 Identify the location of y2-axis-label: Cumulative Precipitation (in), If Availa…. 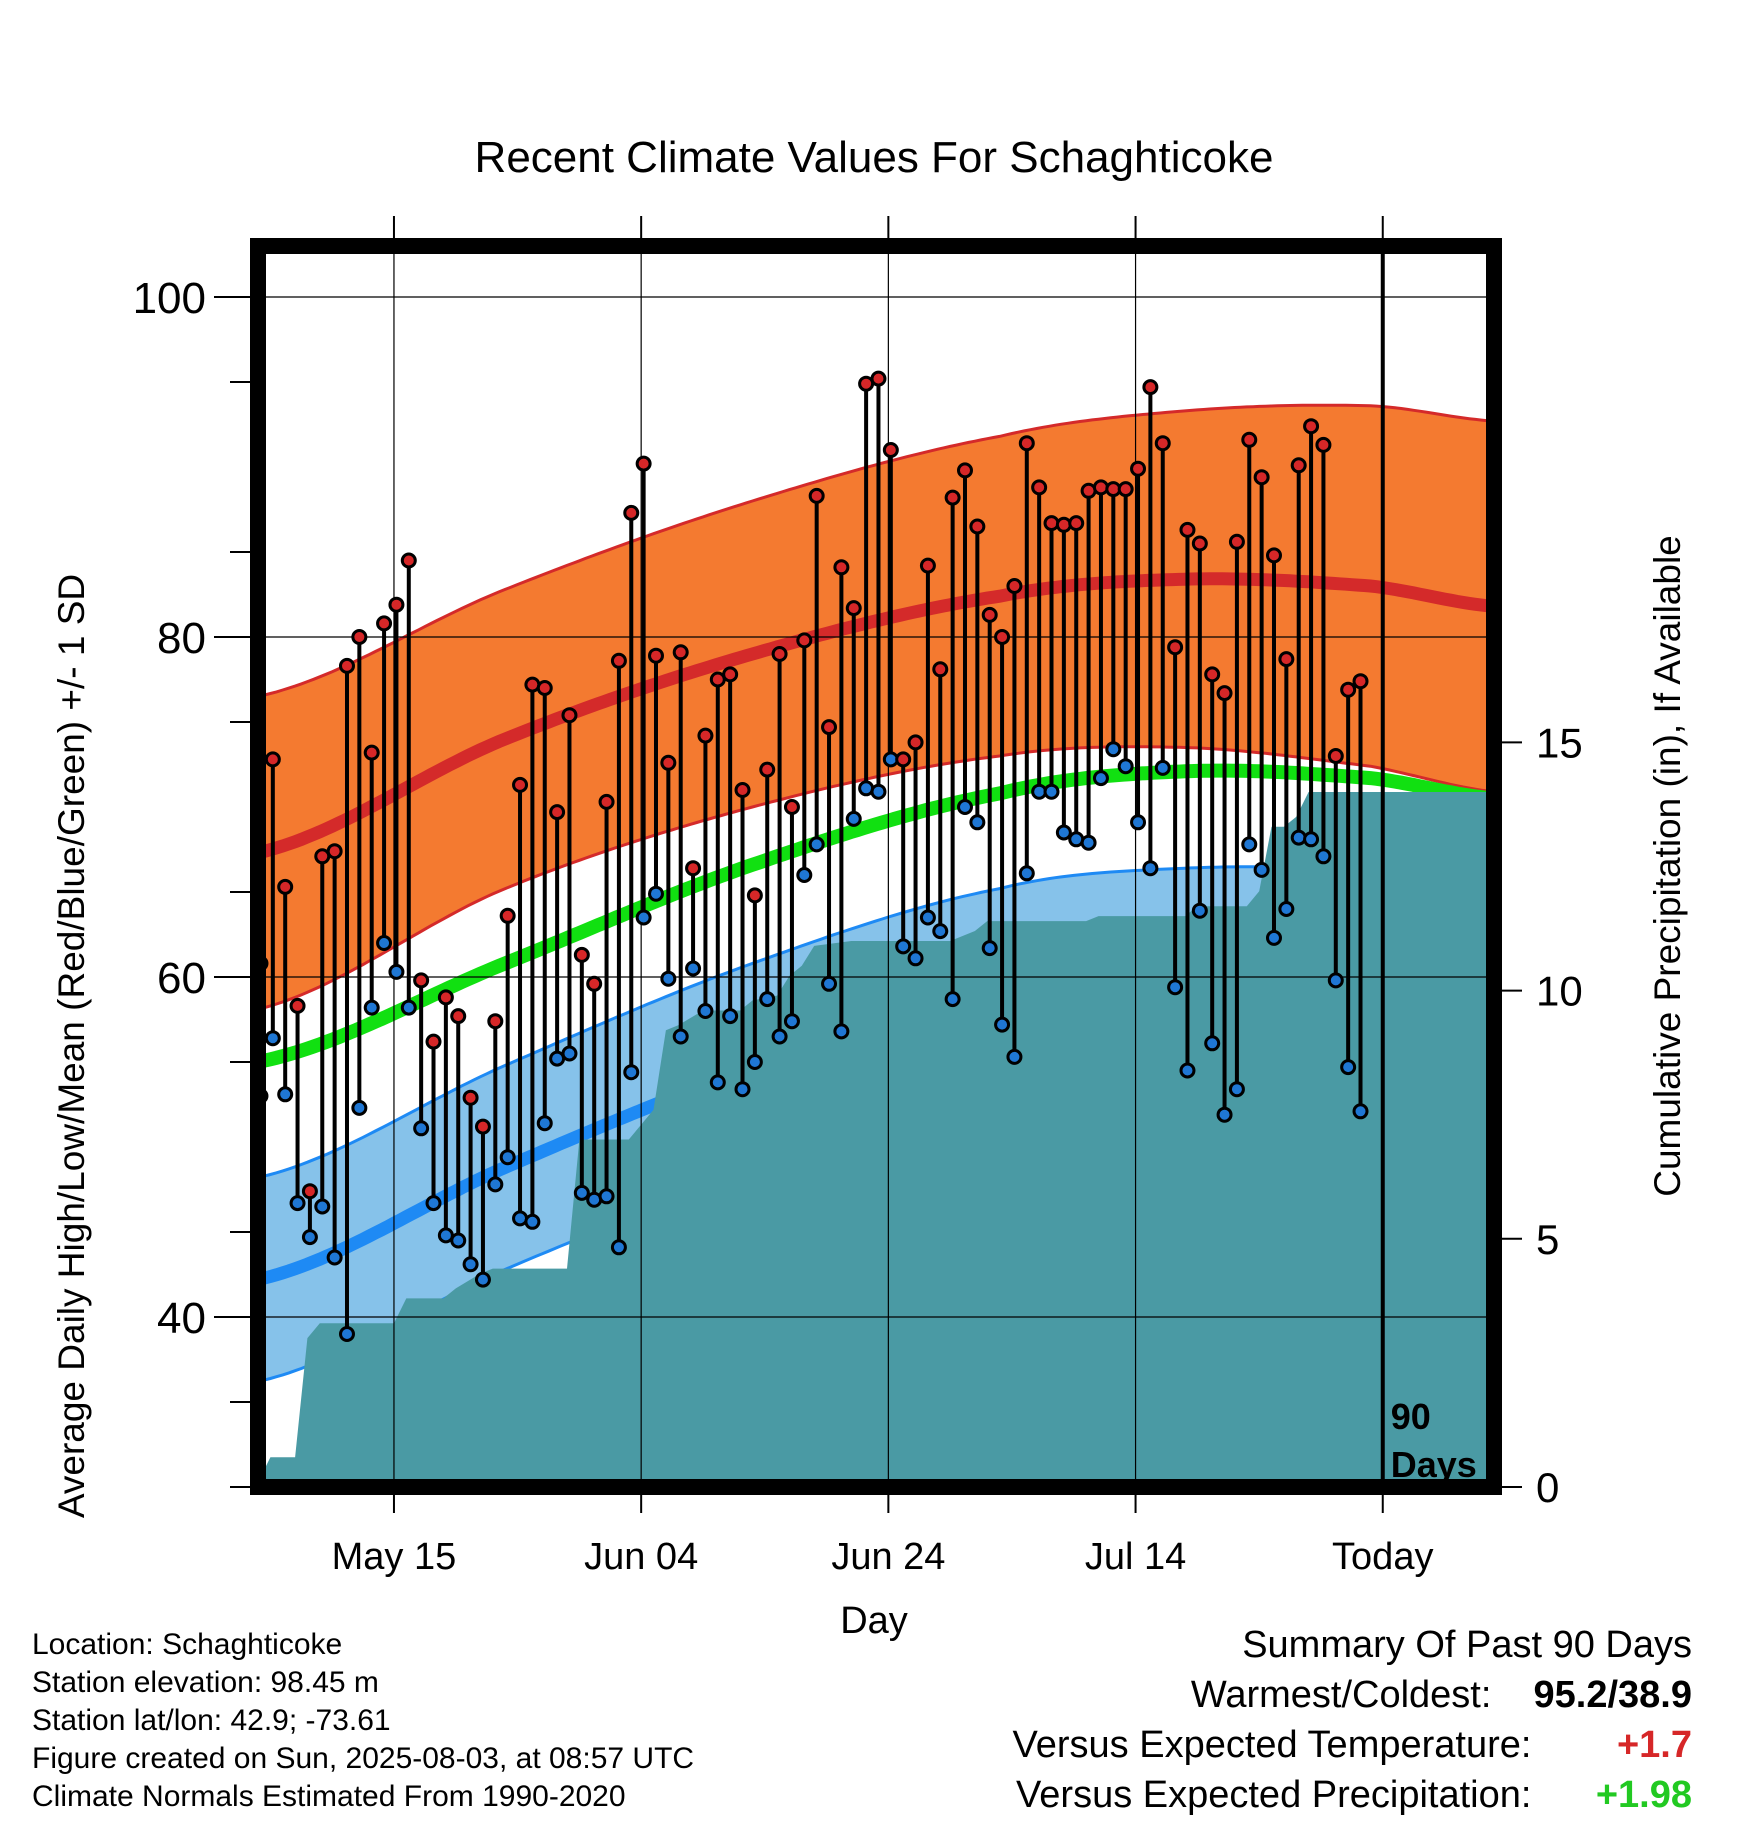
(1667, 866).